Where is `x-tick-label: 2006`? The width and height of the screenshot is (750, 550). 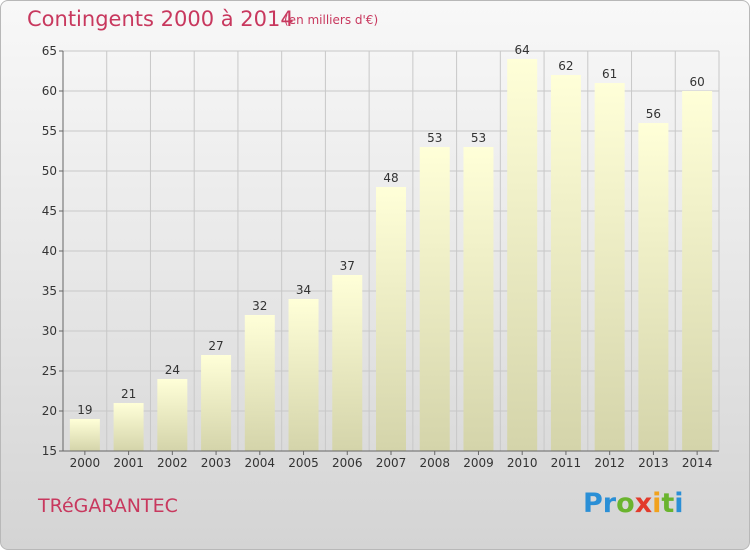 x-tick-label: 2006 is located at coordinates (347, 463).